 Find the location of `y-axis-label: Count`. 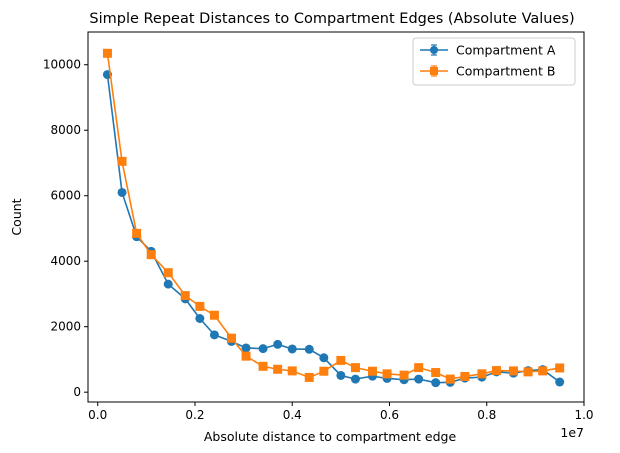

y-axis-label: Count is located at coordinates (16, 216).